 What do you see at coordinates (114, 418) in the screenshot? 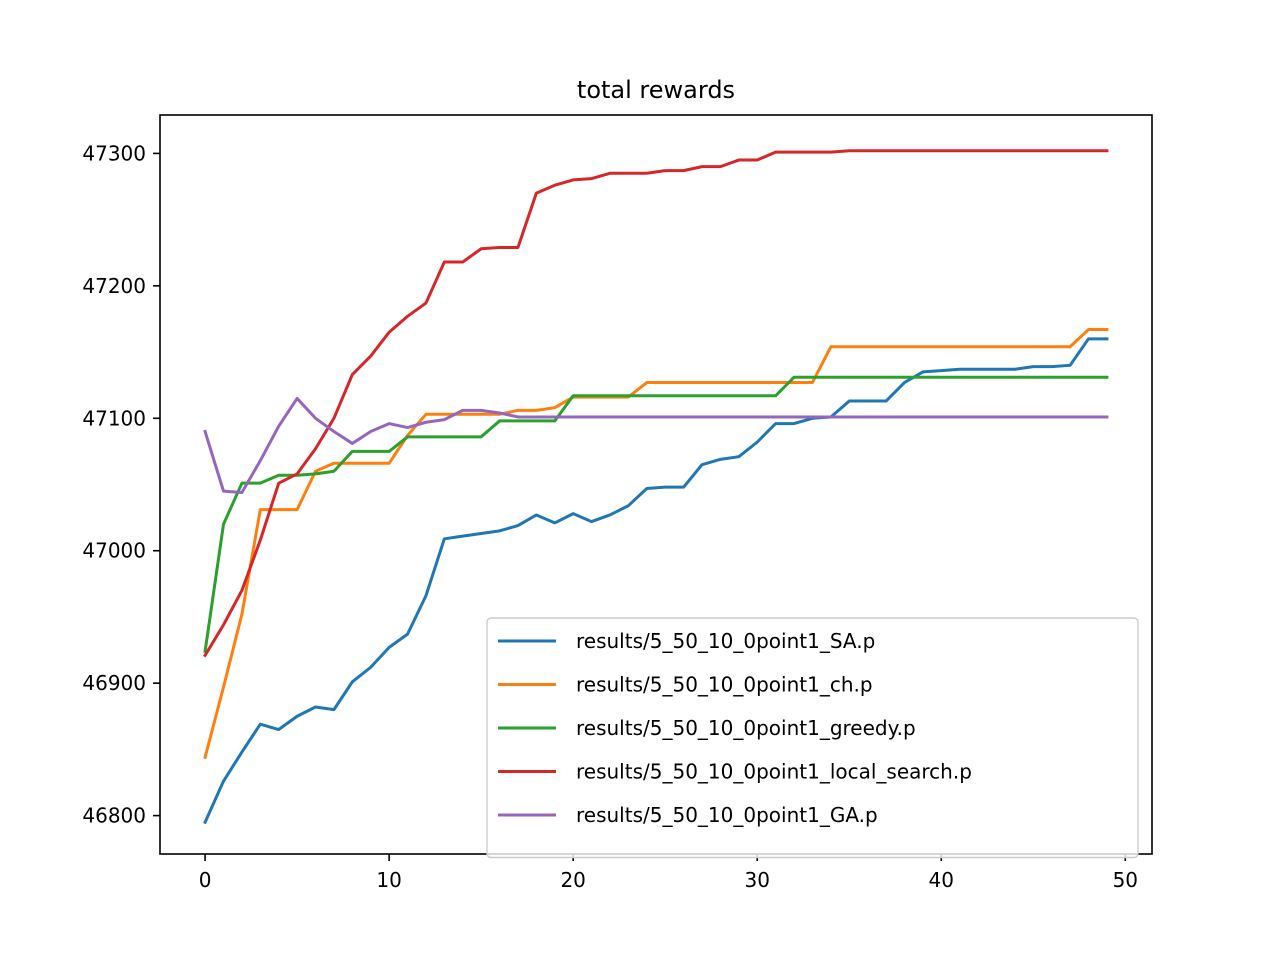
I see `y-tick-label: 47100` at bounding box center [114, 418].